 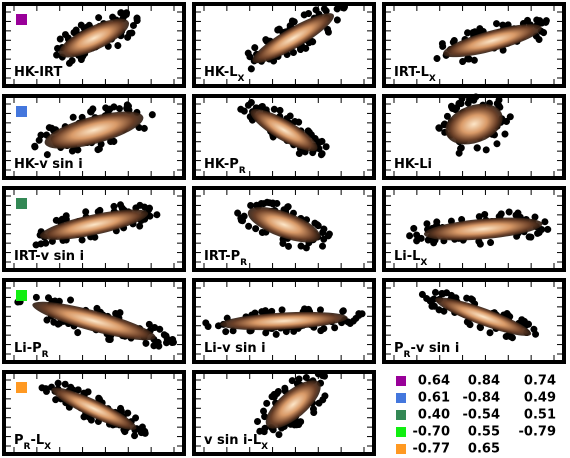 What do you see at coordinates (537, 432) in the screenshot?
I see `table-cell: -0.79` at bounding box center [537, 432].